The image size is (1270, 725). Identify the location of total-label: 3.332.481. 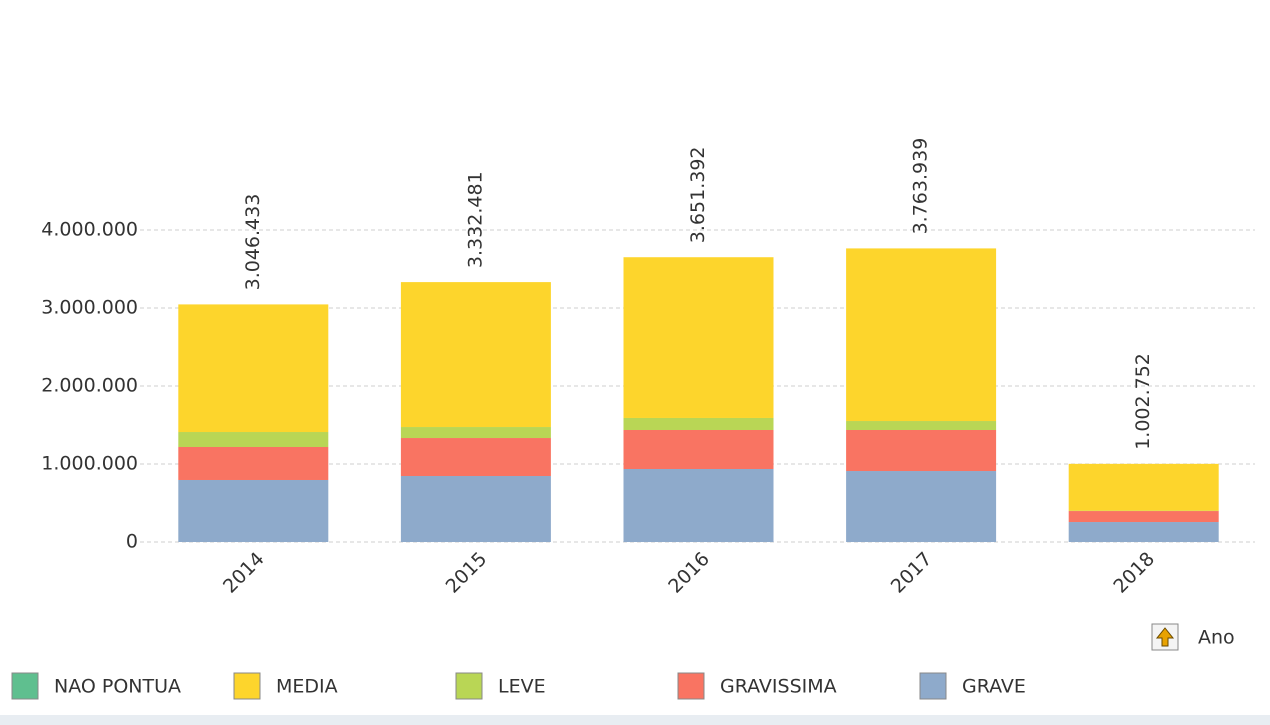
(475, 219).